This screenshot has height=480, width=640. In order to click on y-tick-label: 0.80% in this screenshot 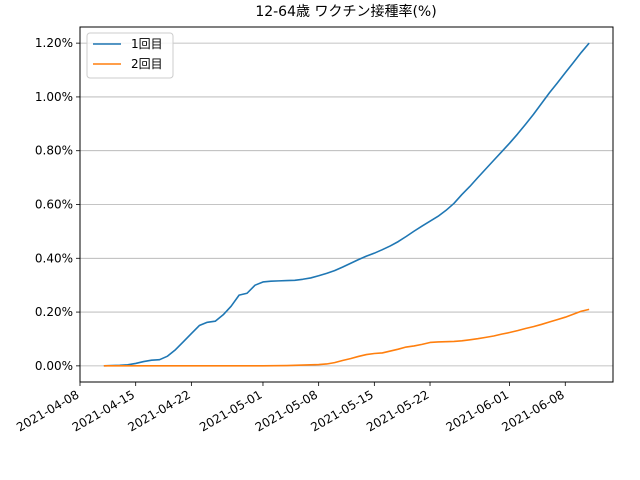, I will do `click(54, 151)`.